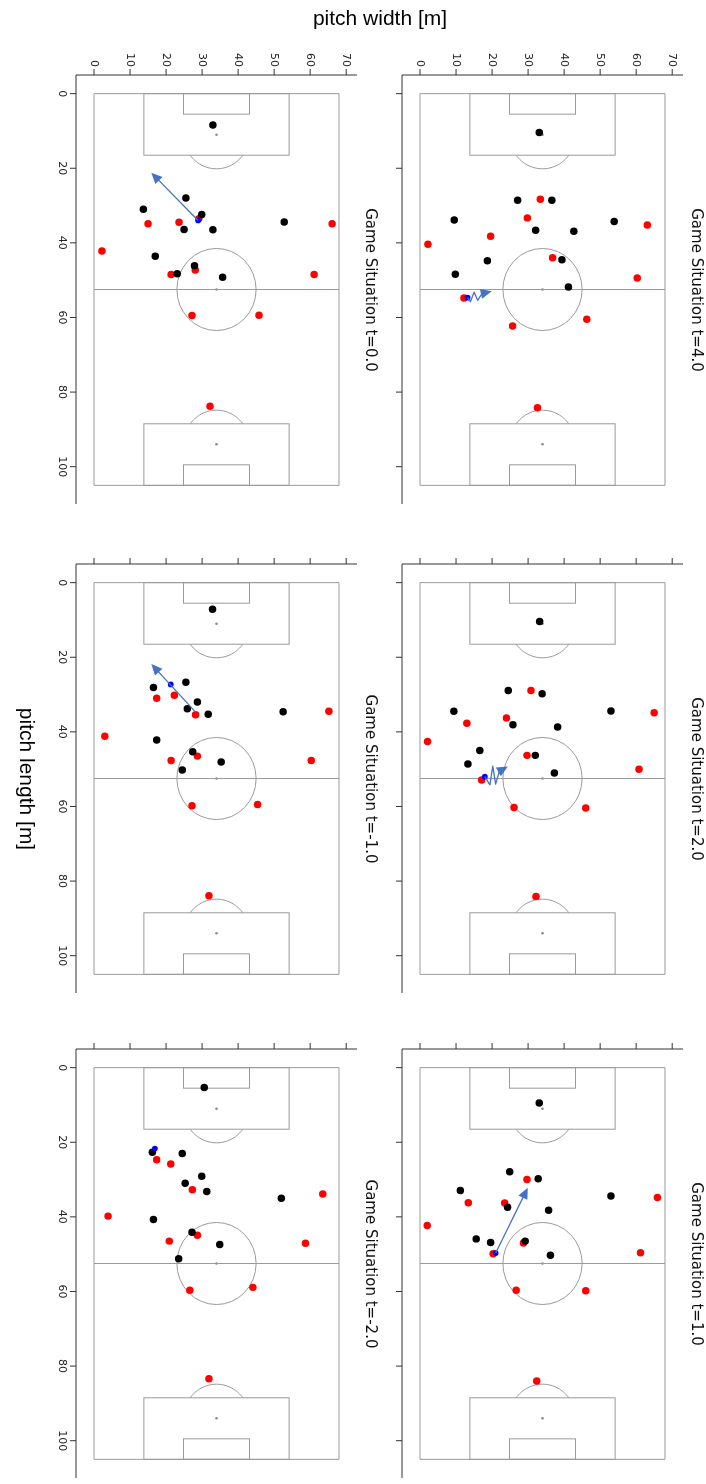  What do you see at coordinates (371, 1264) in the screenshot?
I see `text: Game Situation t=-2.0` at bounding box center [371, 1264].